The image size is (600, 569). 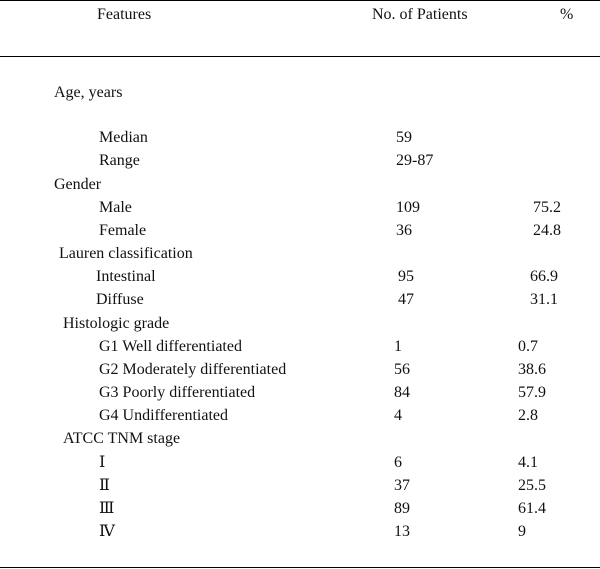 I want to click on table-row: Ⅰ 6 4.1, so click(x=300, y=463).